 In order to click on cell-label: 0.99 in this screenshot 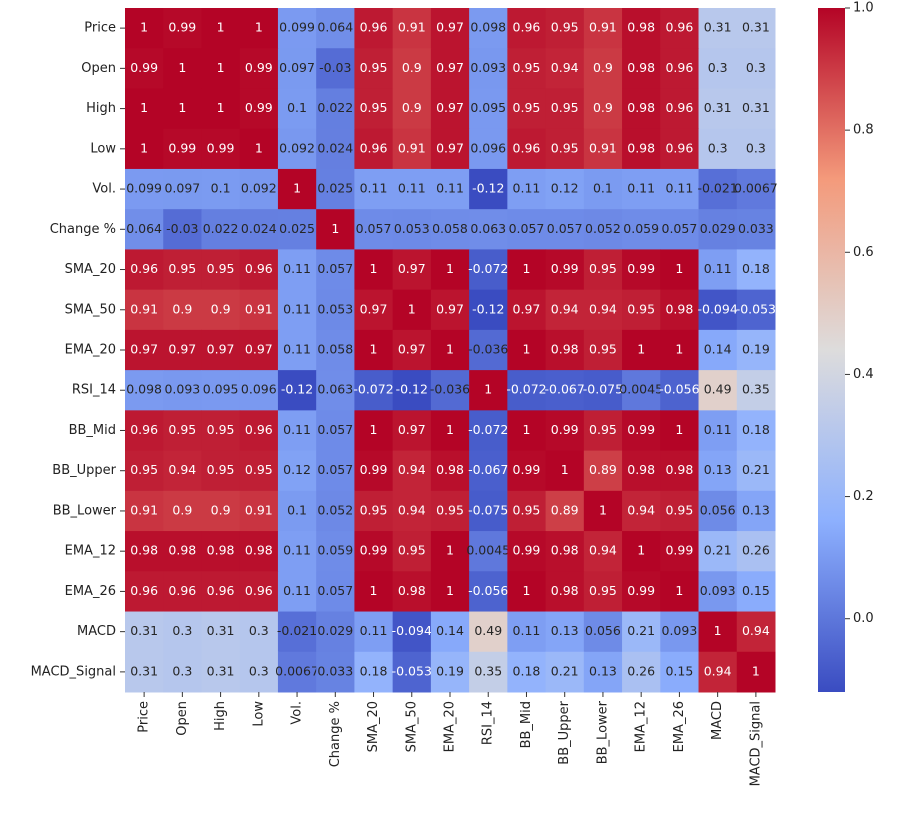, I will do `click(259, 67)`.